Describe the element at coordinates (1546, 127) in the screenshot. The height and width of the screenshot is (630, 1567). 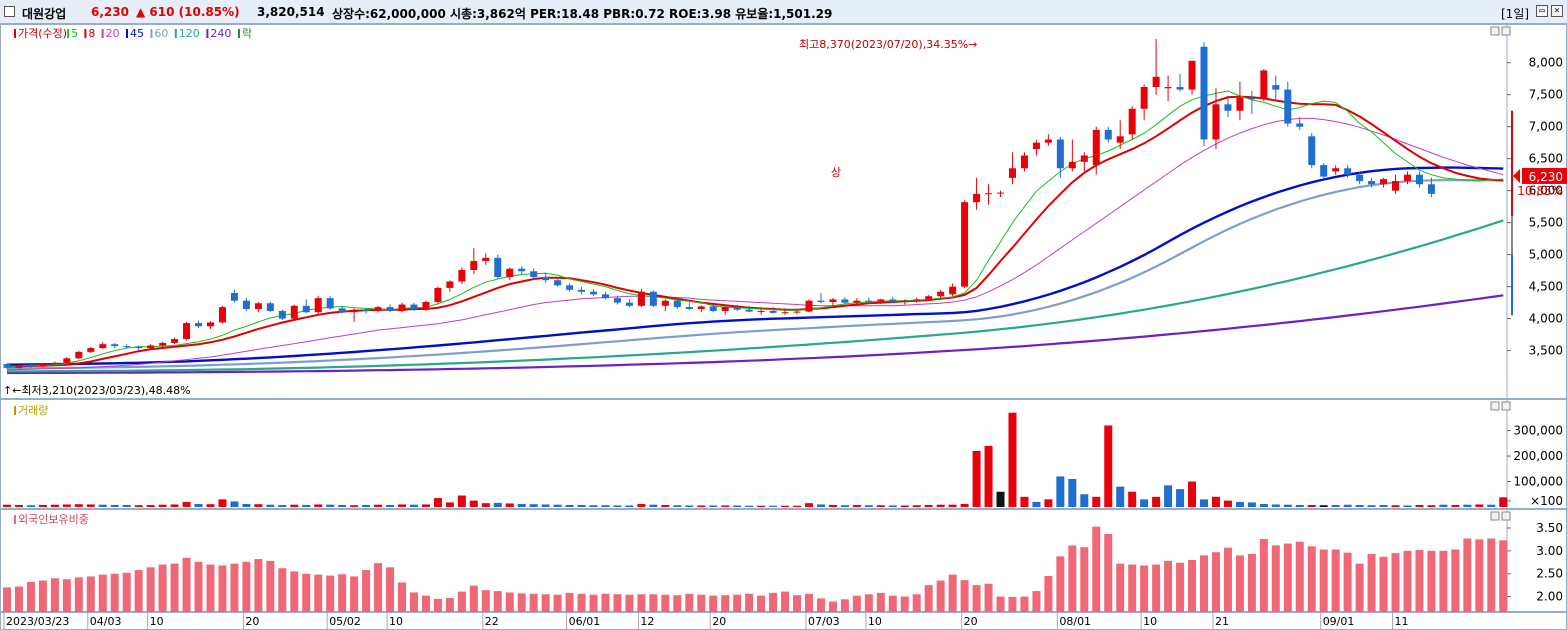
I see `price-tick-label: 7,000` at that location.